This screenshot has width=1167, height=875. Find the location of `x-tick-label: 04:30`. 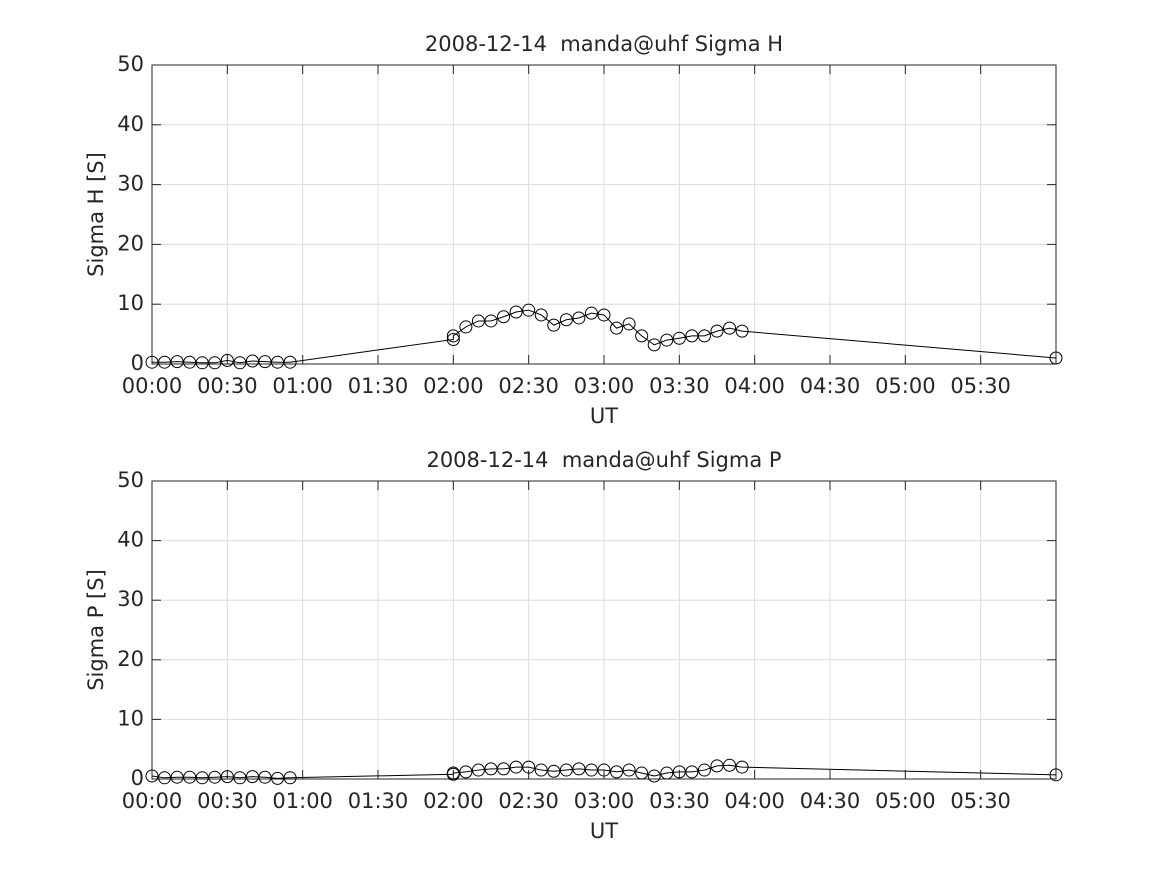

x-tick-label: 04:30 is located at coordinates (830, 386).